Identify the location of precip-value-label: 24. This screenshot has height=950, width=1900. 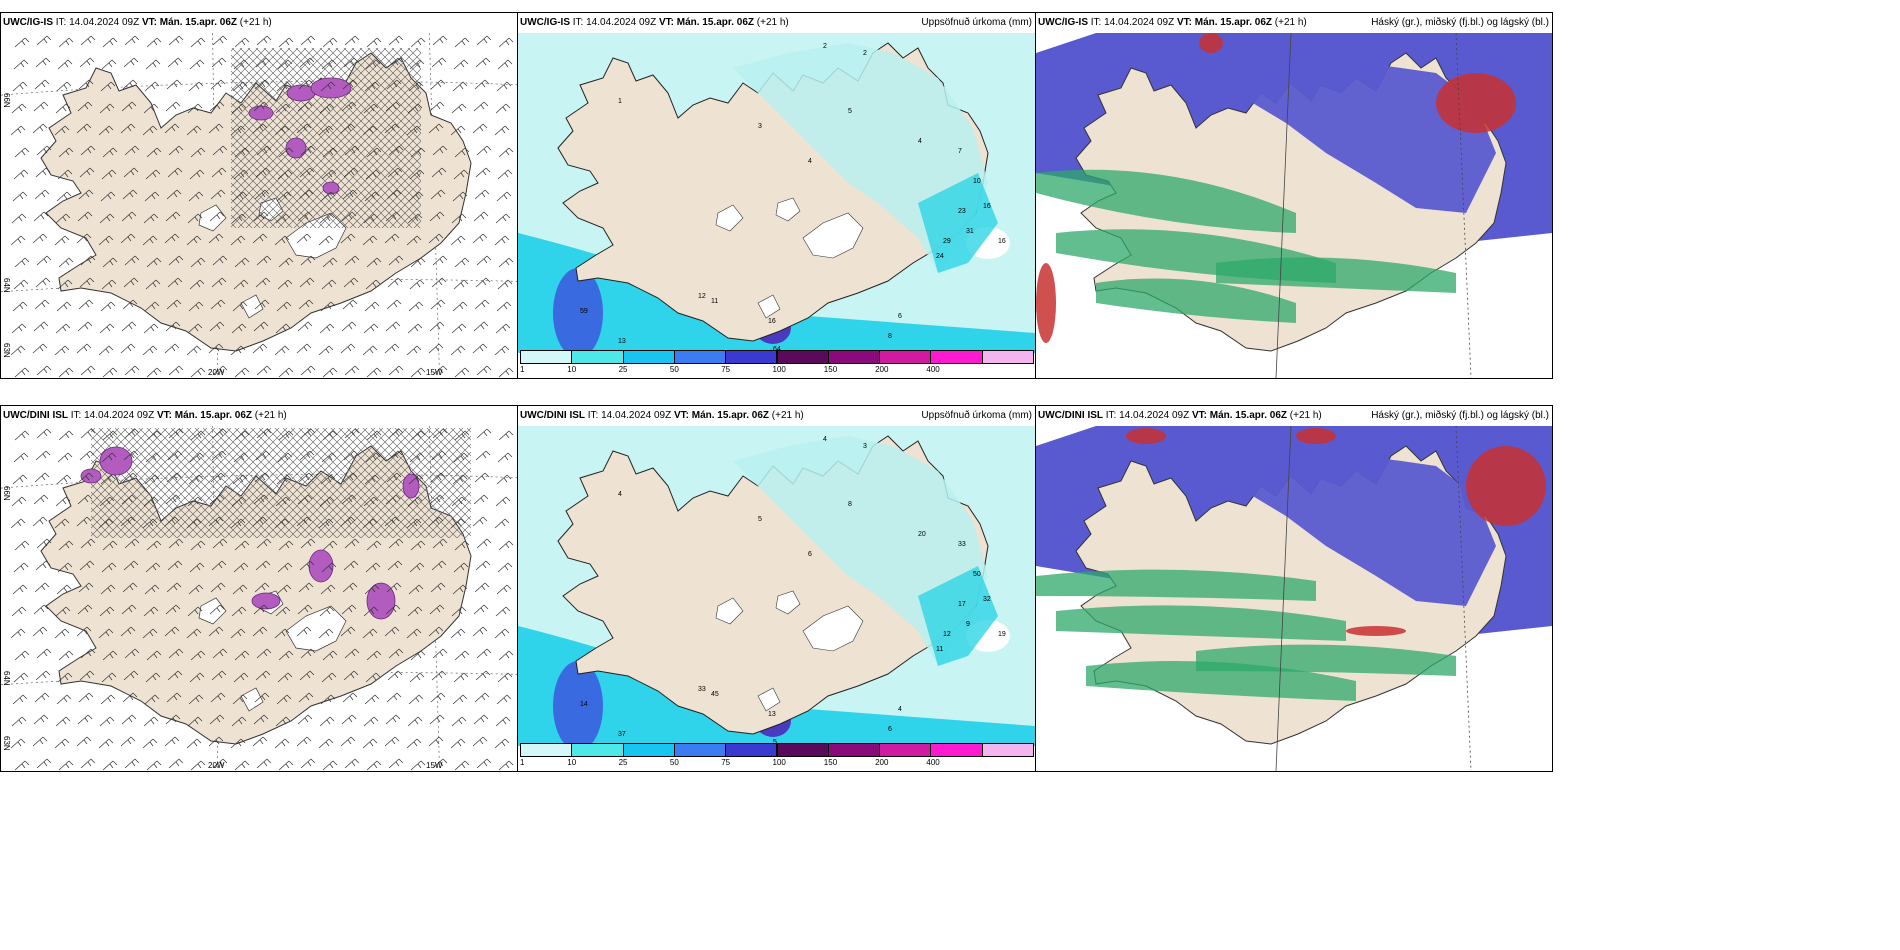
(940, 256).